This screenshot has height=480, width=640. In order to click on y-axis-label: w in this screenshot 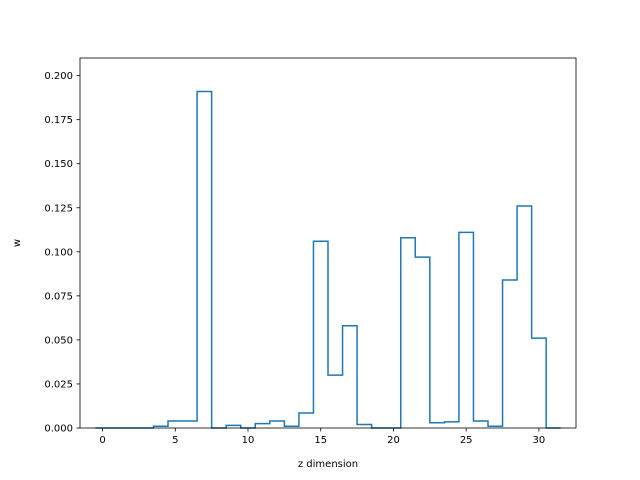, I will do `click(17, 243)`.